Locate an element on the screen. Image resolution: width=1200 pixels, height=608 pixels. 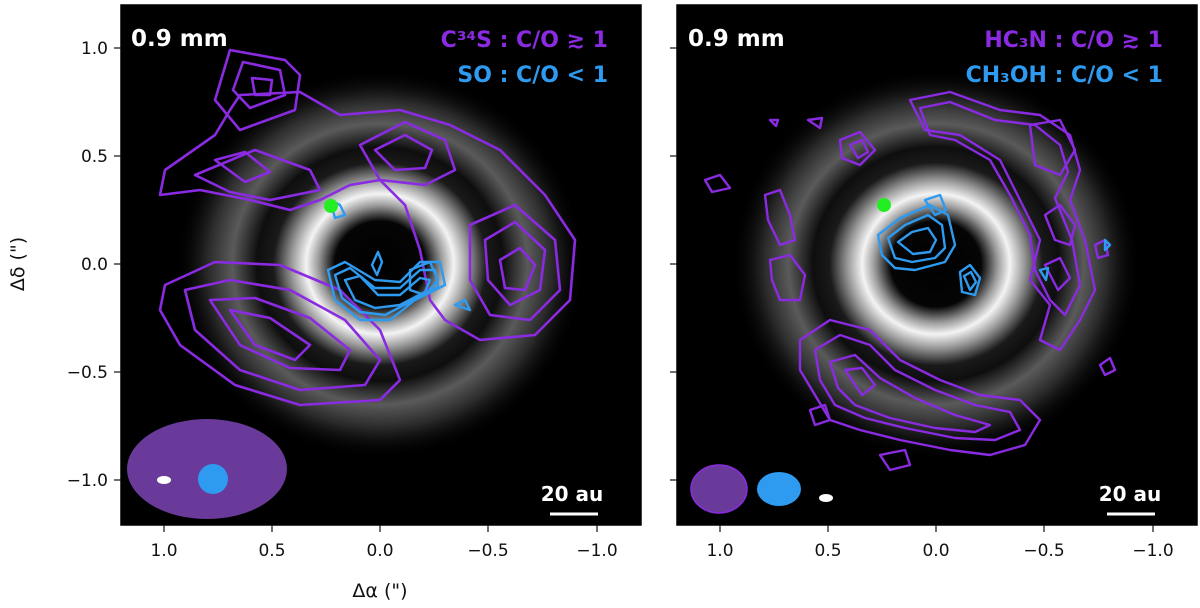
molecule-label-purple: C³⁴S : C/O ≳ 1 is located at coordinates (524, 40).